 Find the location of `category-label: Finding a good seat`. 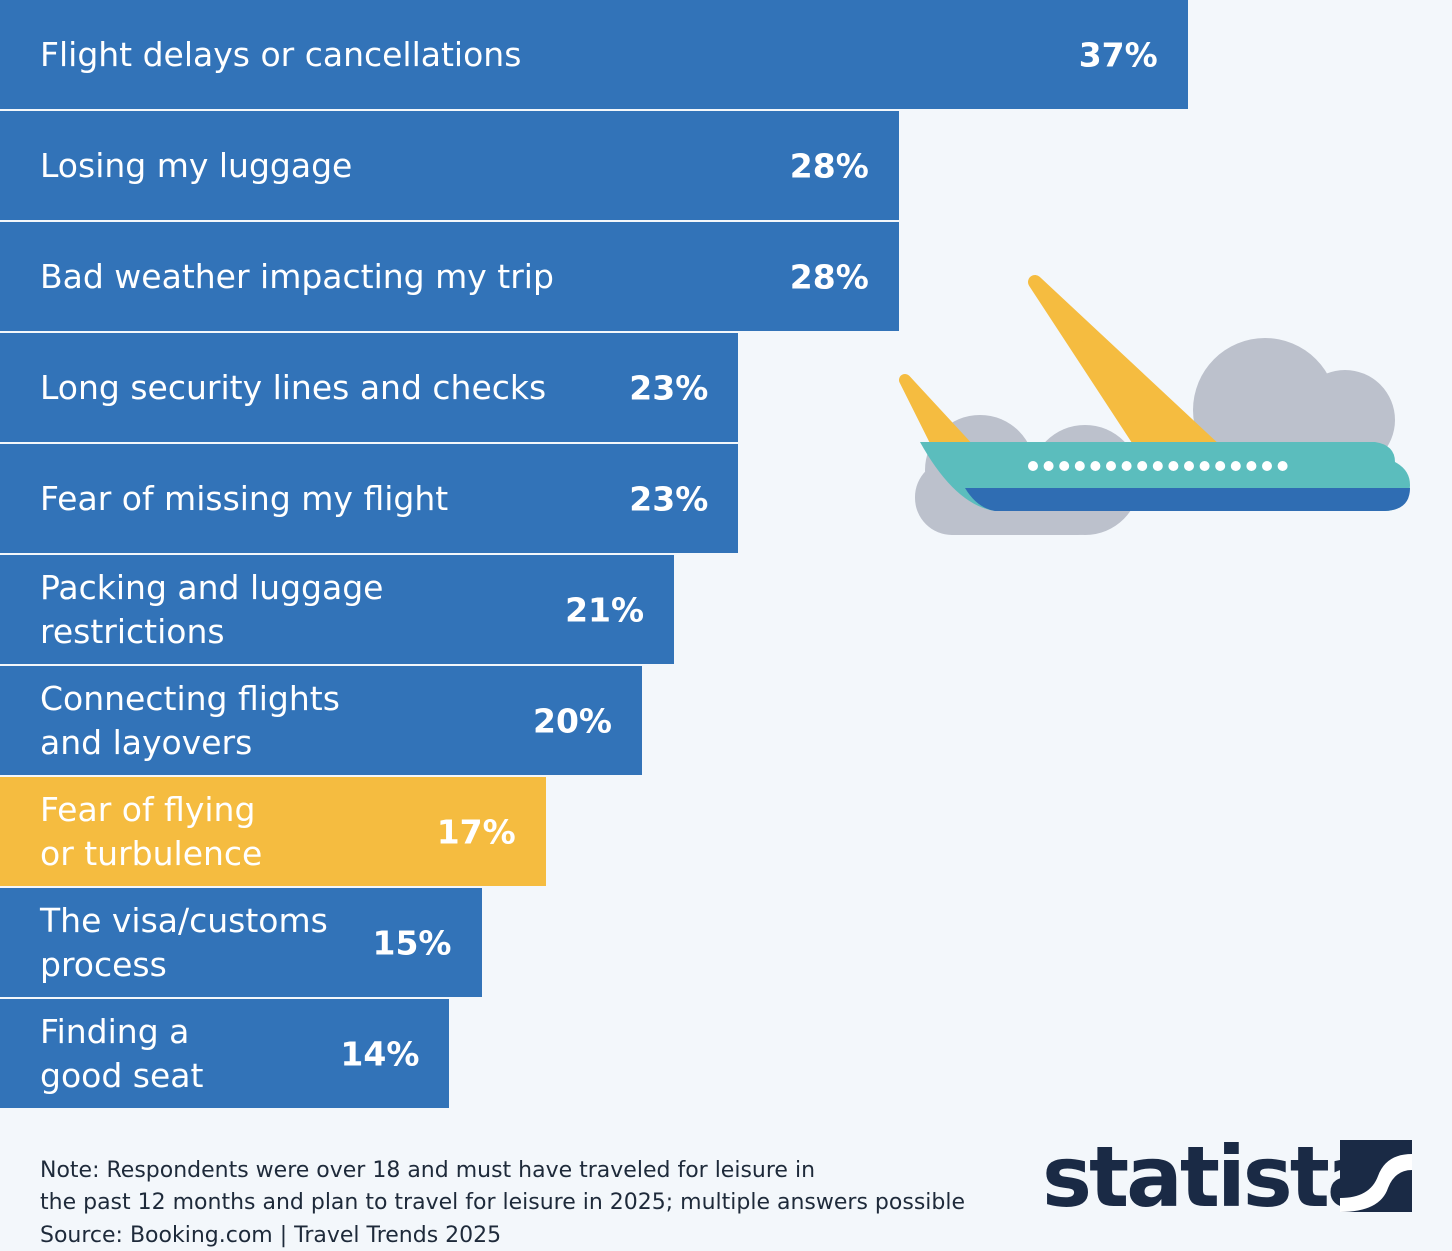

category-label: Finding a good seat is located at coordinates (122, 1053).